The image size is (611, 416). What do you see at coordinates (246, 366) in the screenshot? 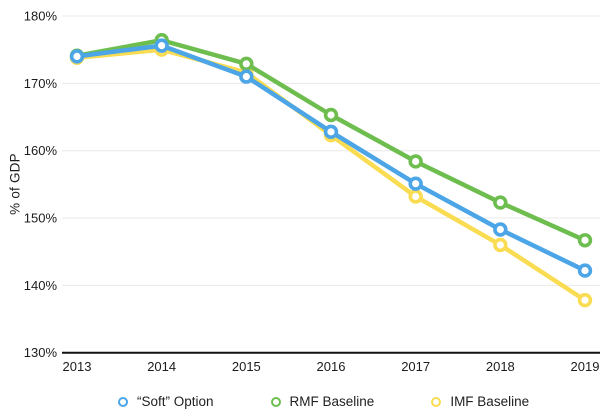
I see `x-tick-label: 2015` at bounding box center [246, 366].